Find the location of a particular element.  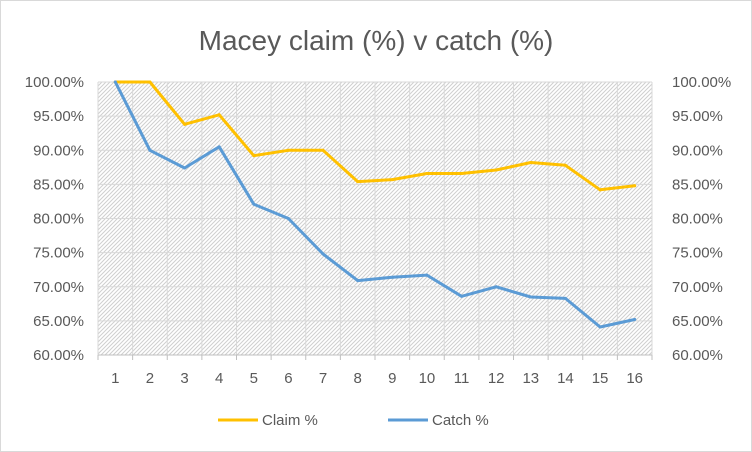

secondary-y-tick-label: 90.00% is located at coordinates (697, 150).